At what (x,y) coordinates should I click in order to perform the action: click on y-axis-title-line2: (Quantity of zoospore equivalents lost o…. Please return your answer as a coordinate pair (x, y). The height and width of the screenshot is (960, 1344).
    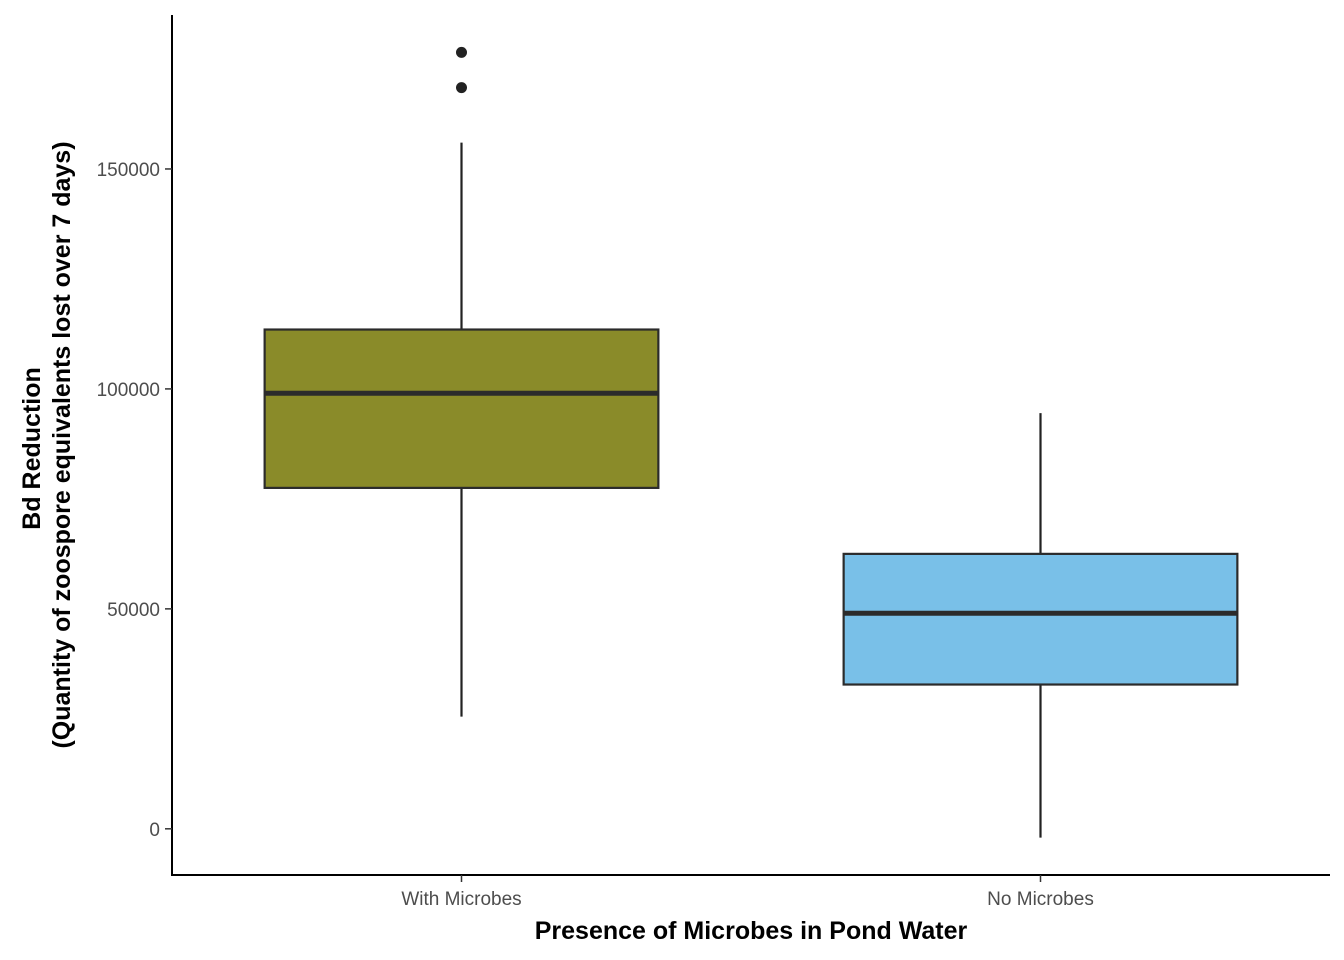
    Looking at the image, I should click on (62, 444).